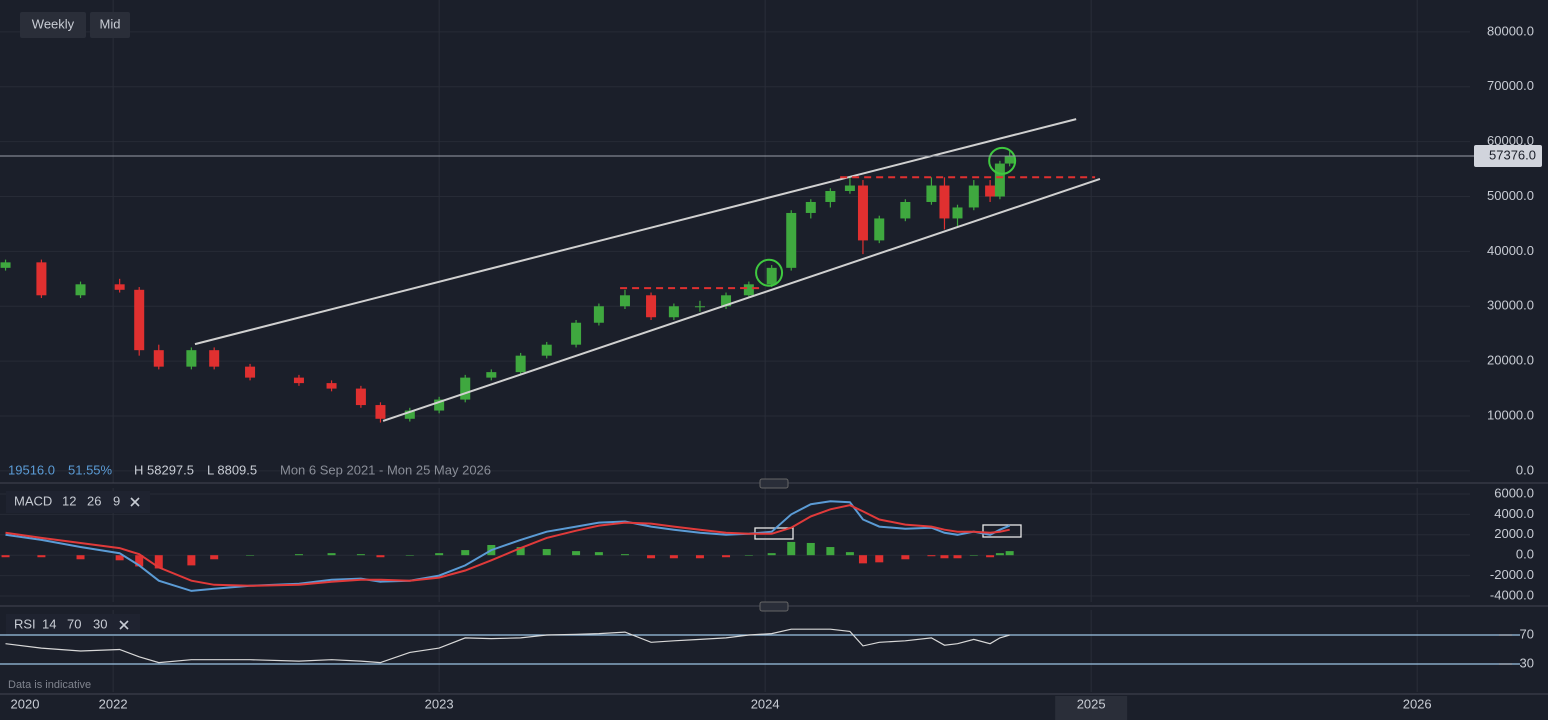 The image size is (1548, 720). What do you see at coordinates (25, 623) in the screenshot?
I see `rsi-title: RSI` at bounding box center [25, 623].